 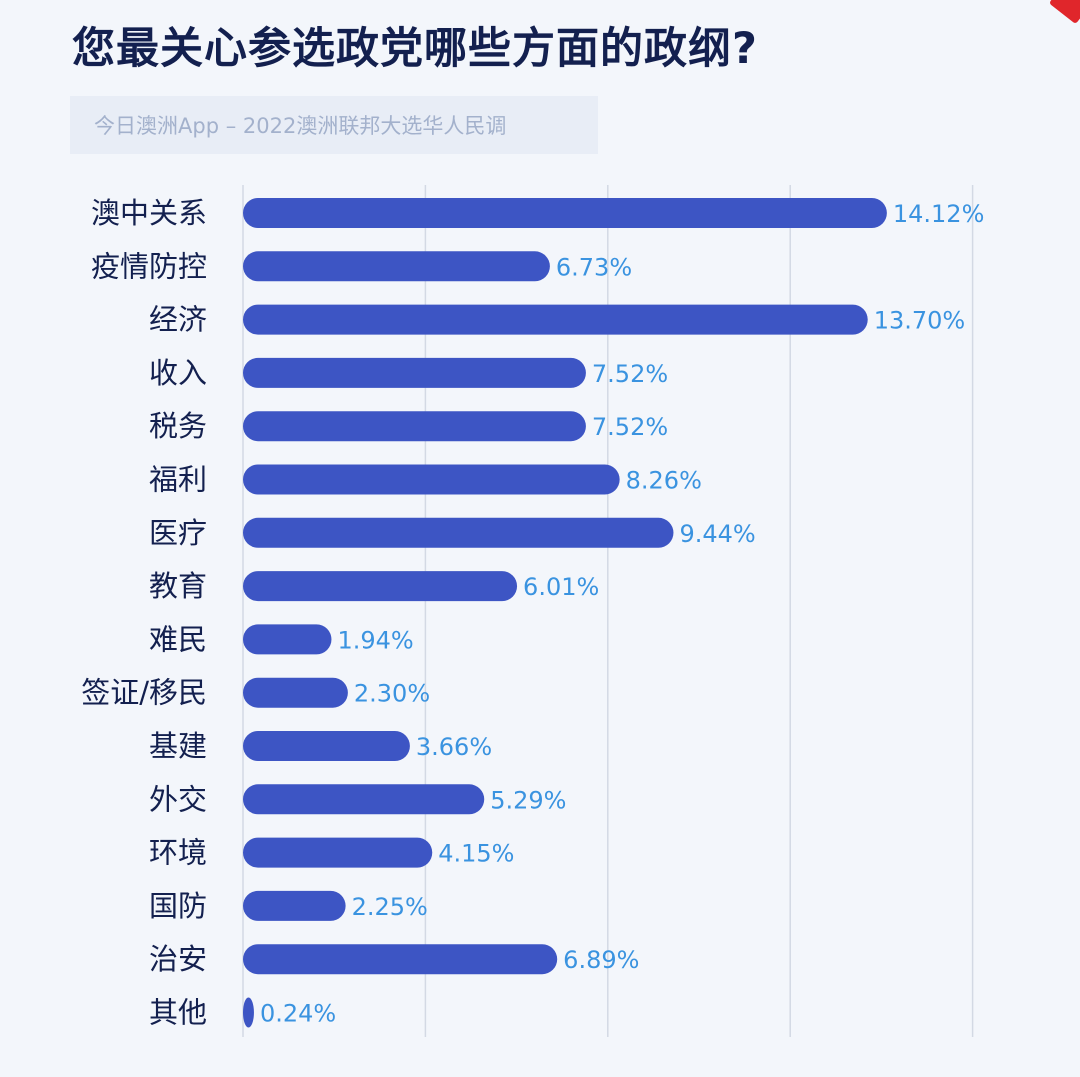 What do you see at coordinates (454, 747) in the screenshot?
I see `value-label: 3.66%` at bounding box center [454, 747].